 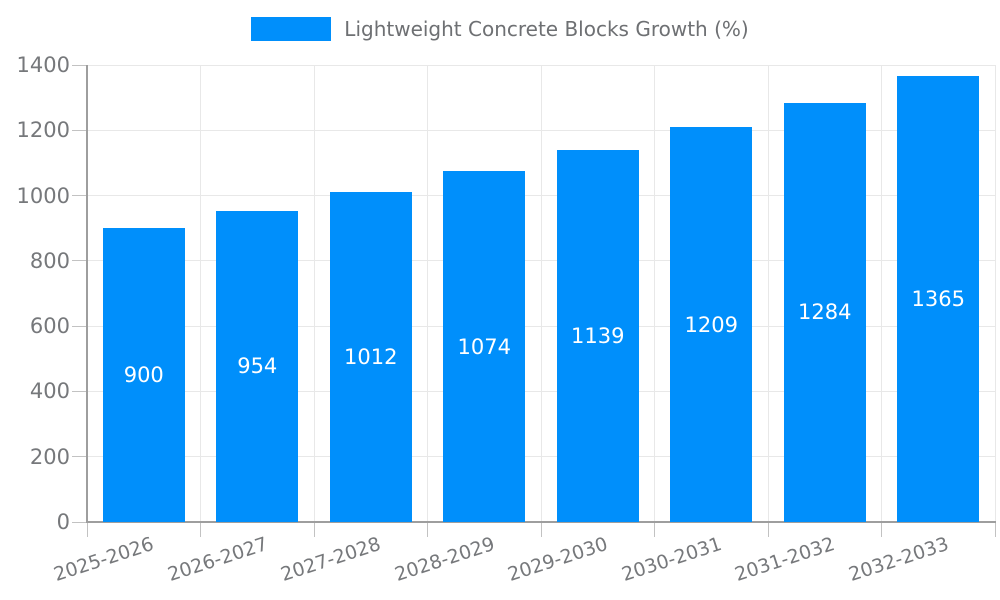 I want to click on bar-value-label: 1074, so click(x=484, y=346).